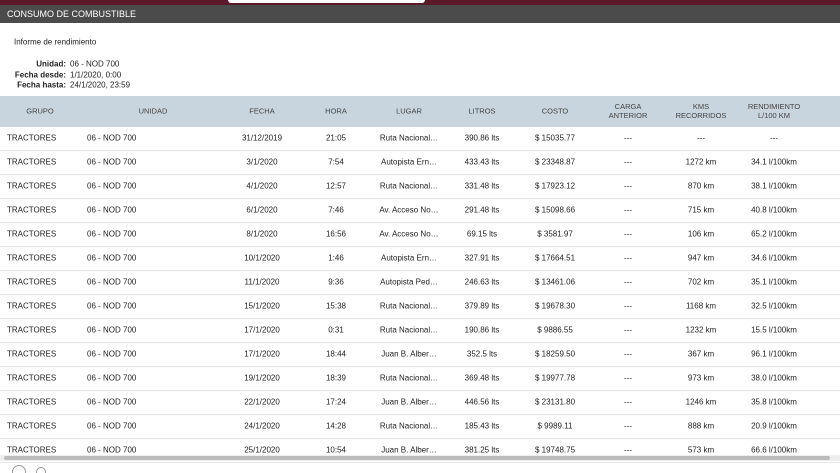 The height and width of the screenshot is (473, 840). I want to click on cell: $ 13461.06, so click(555, 282).